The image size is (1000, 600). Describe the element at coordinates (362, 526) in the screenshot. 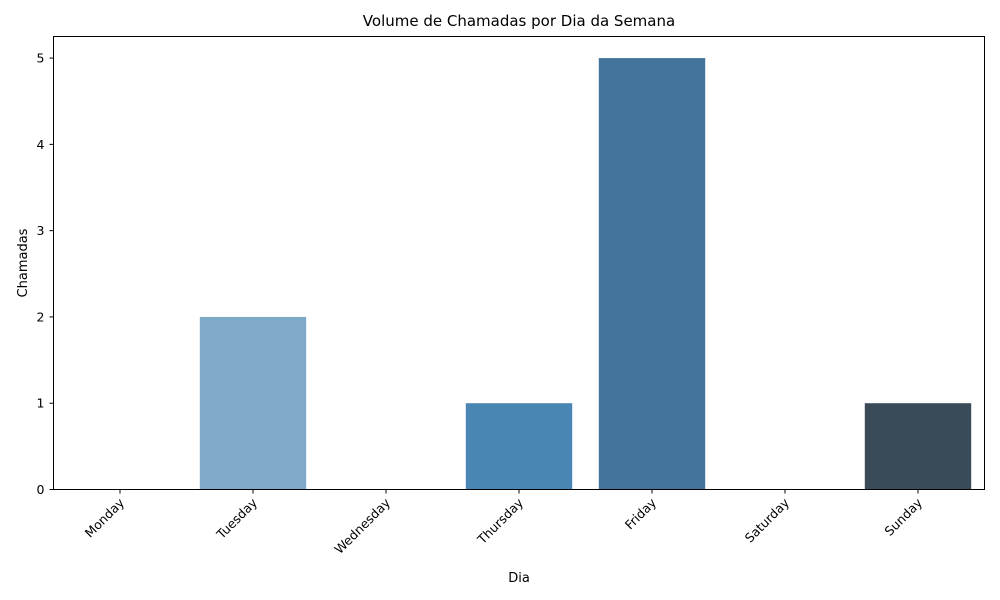

I see `x-tick-label-wednesday: Wednesday` at that location.